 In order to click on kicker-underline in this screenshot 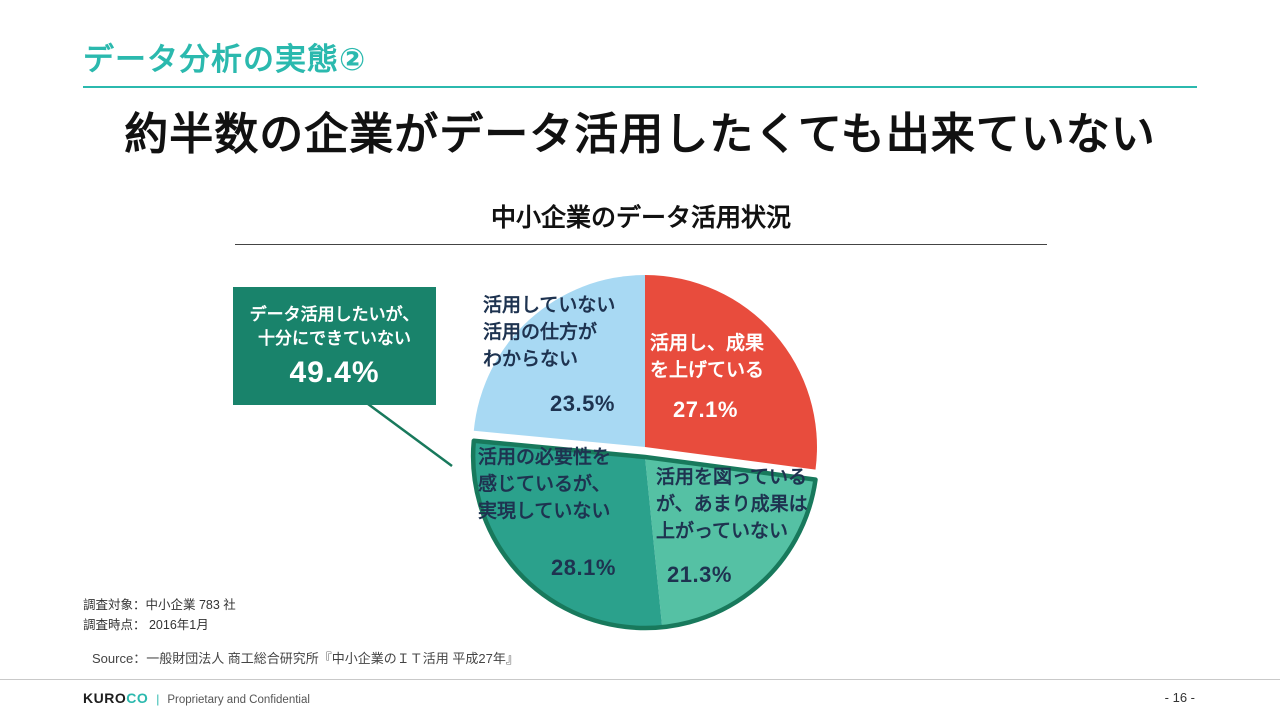, I will do `click(640, 87)`.